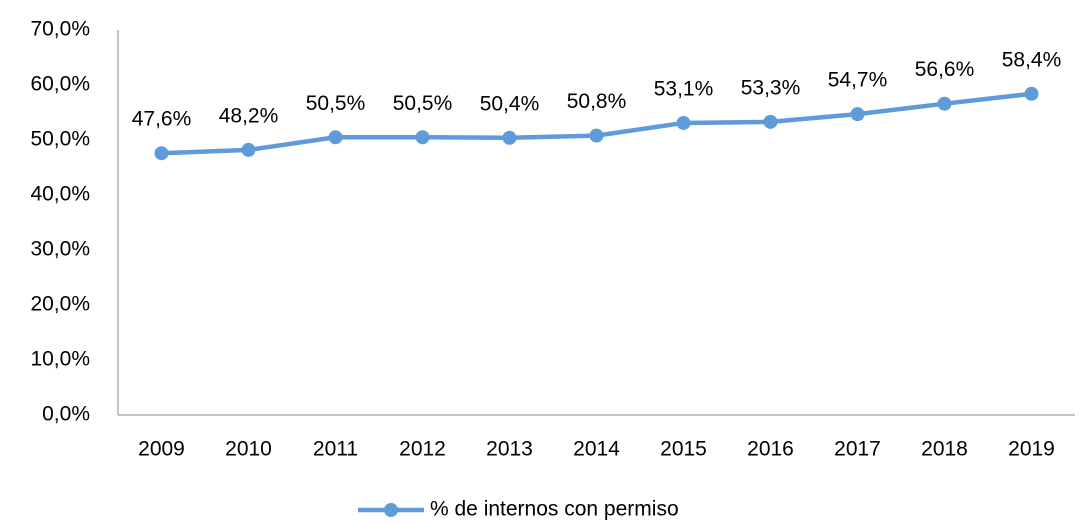 Image resolution: width=1084 pixels, height=524 pixels. Describe the element at coordinates (60, 359) in the screenshot. I see `y-tick-label: 10,0%` at that location.